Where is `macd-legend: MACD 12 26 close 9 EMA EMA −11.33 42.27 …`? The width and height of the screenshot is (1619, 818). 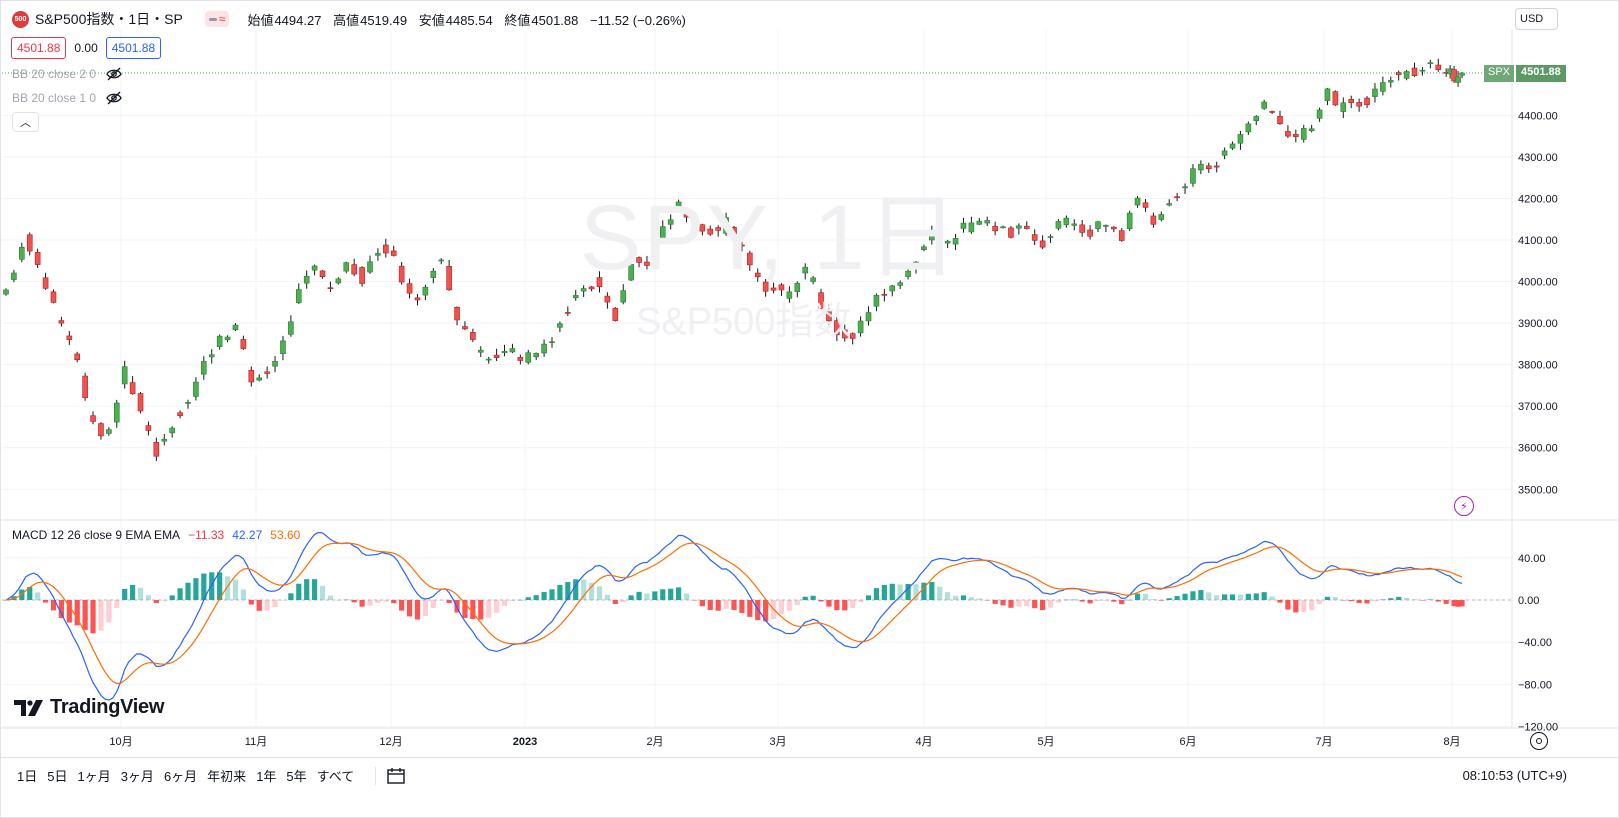
macd-legend: MACD 12 26 close 9 EMA EMA −11.33 42.27 … is located at coordinates (156, 535).